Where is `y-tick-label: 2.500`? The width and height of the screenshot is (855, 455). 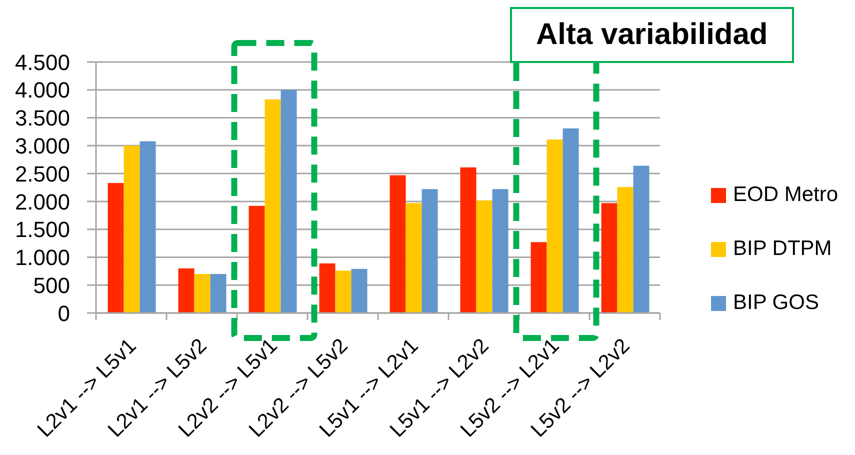 y-tick-label: 2.500 is located at coordinates (42, 173).